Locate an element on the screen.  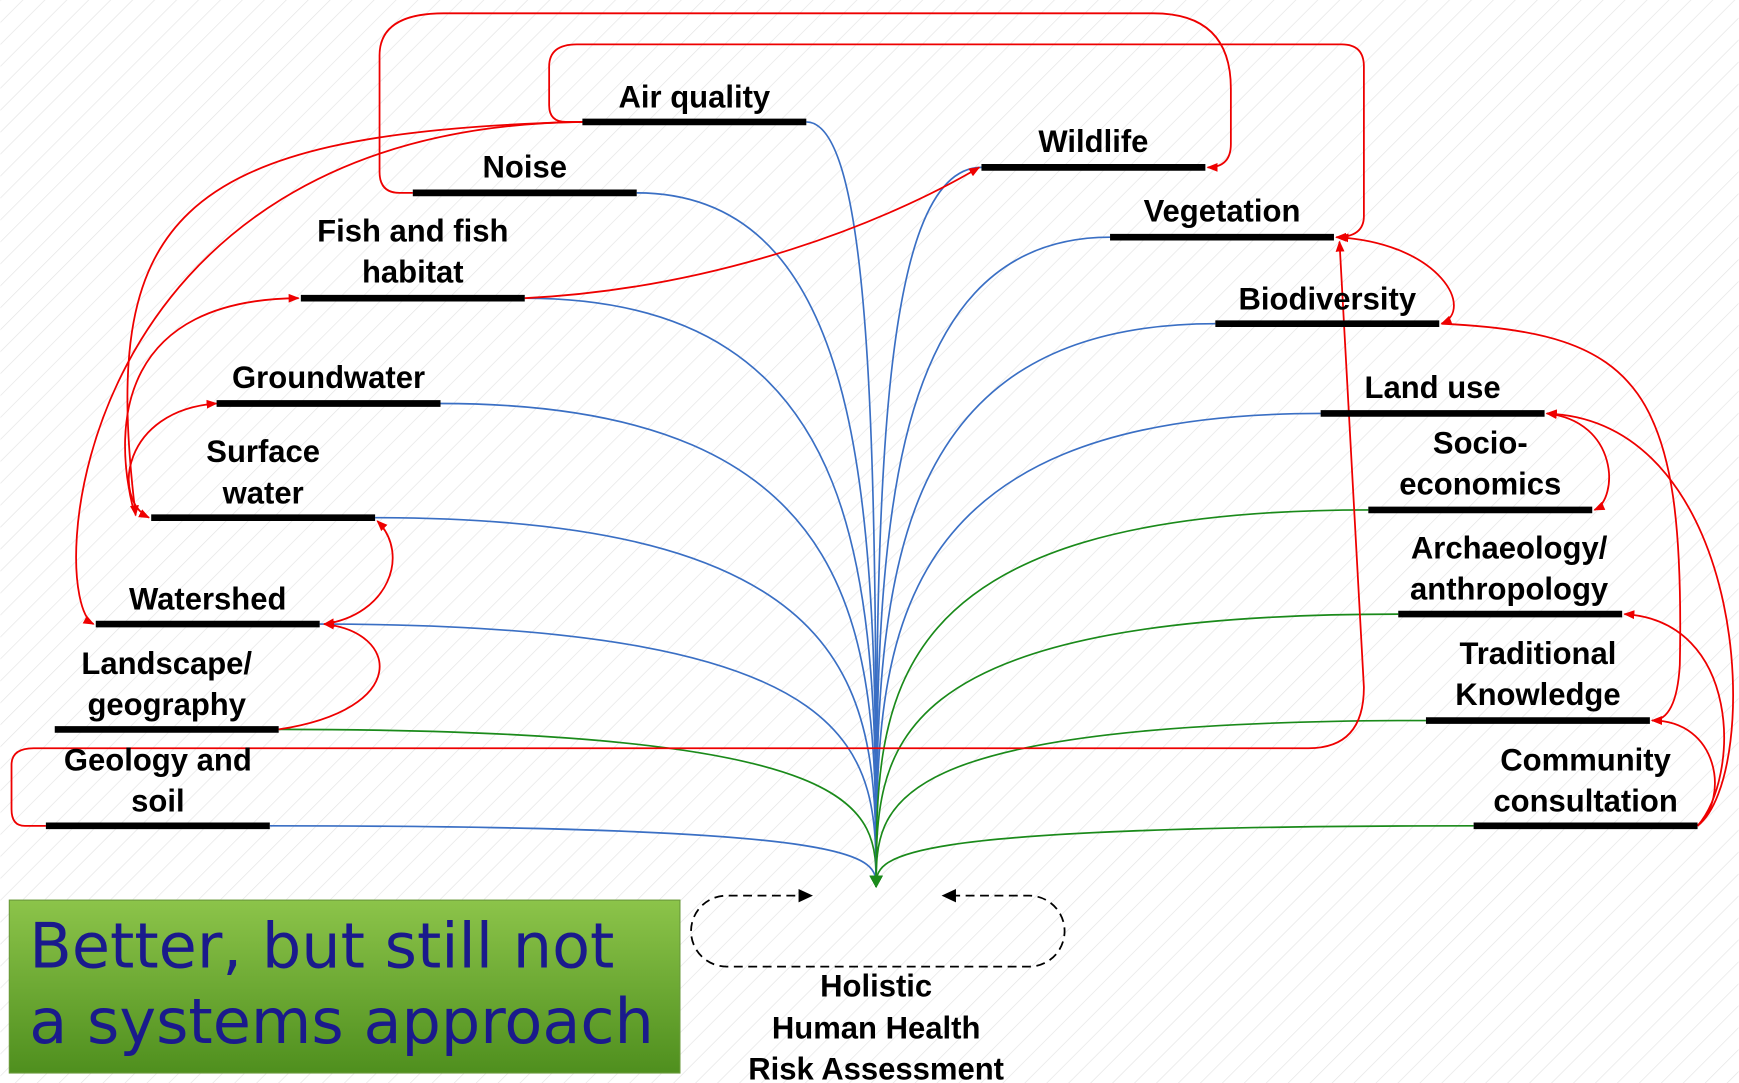
node-label: geography is located at coordinates (166, 704).